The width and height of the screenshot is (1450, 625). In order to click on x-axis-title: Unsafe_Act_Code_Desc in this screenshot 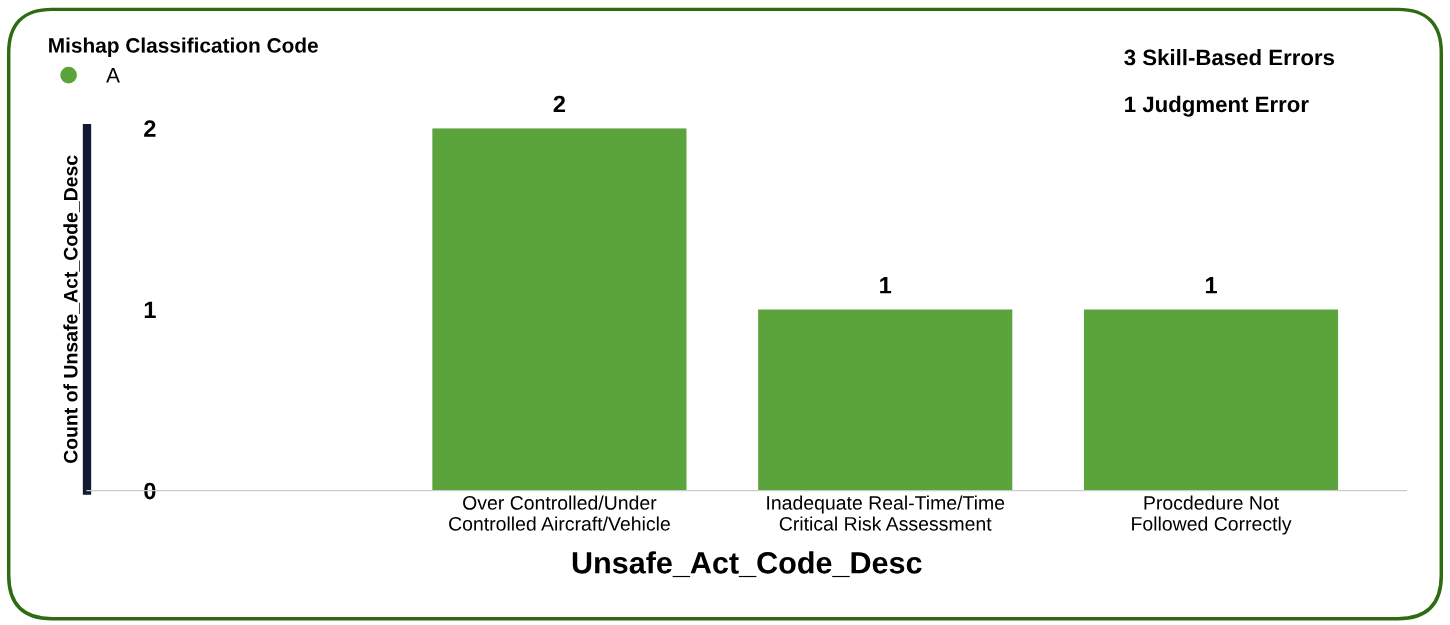, I will do `click(747, 564)`.